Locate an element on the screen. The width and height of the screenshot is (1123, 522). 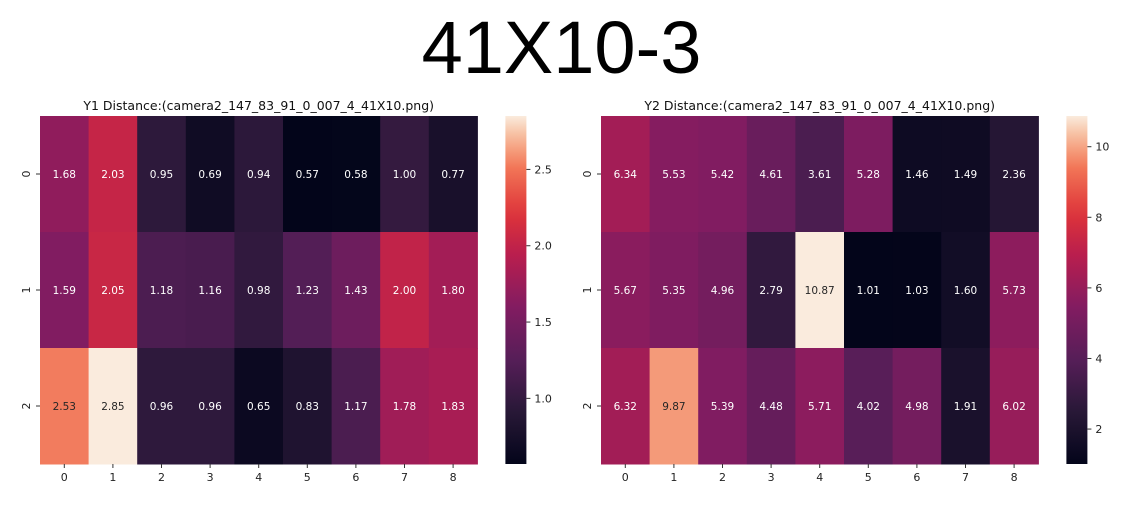
page-title: 41X10-3 is located at coordinates (561, 47).